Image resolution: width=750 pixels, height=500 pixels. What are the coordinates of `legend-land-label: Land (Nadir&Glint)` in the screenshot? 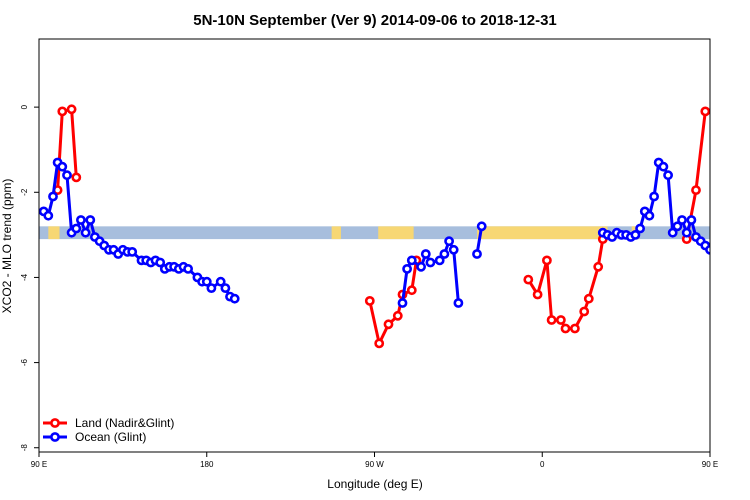 It's located at (124, 423).